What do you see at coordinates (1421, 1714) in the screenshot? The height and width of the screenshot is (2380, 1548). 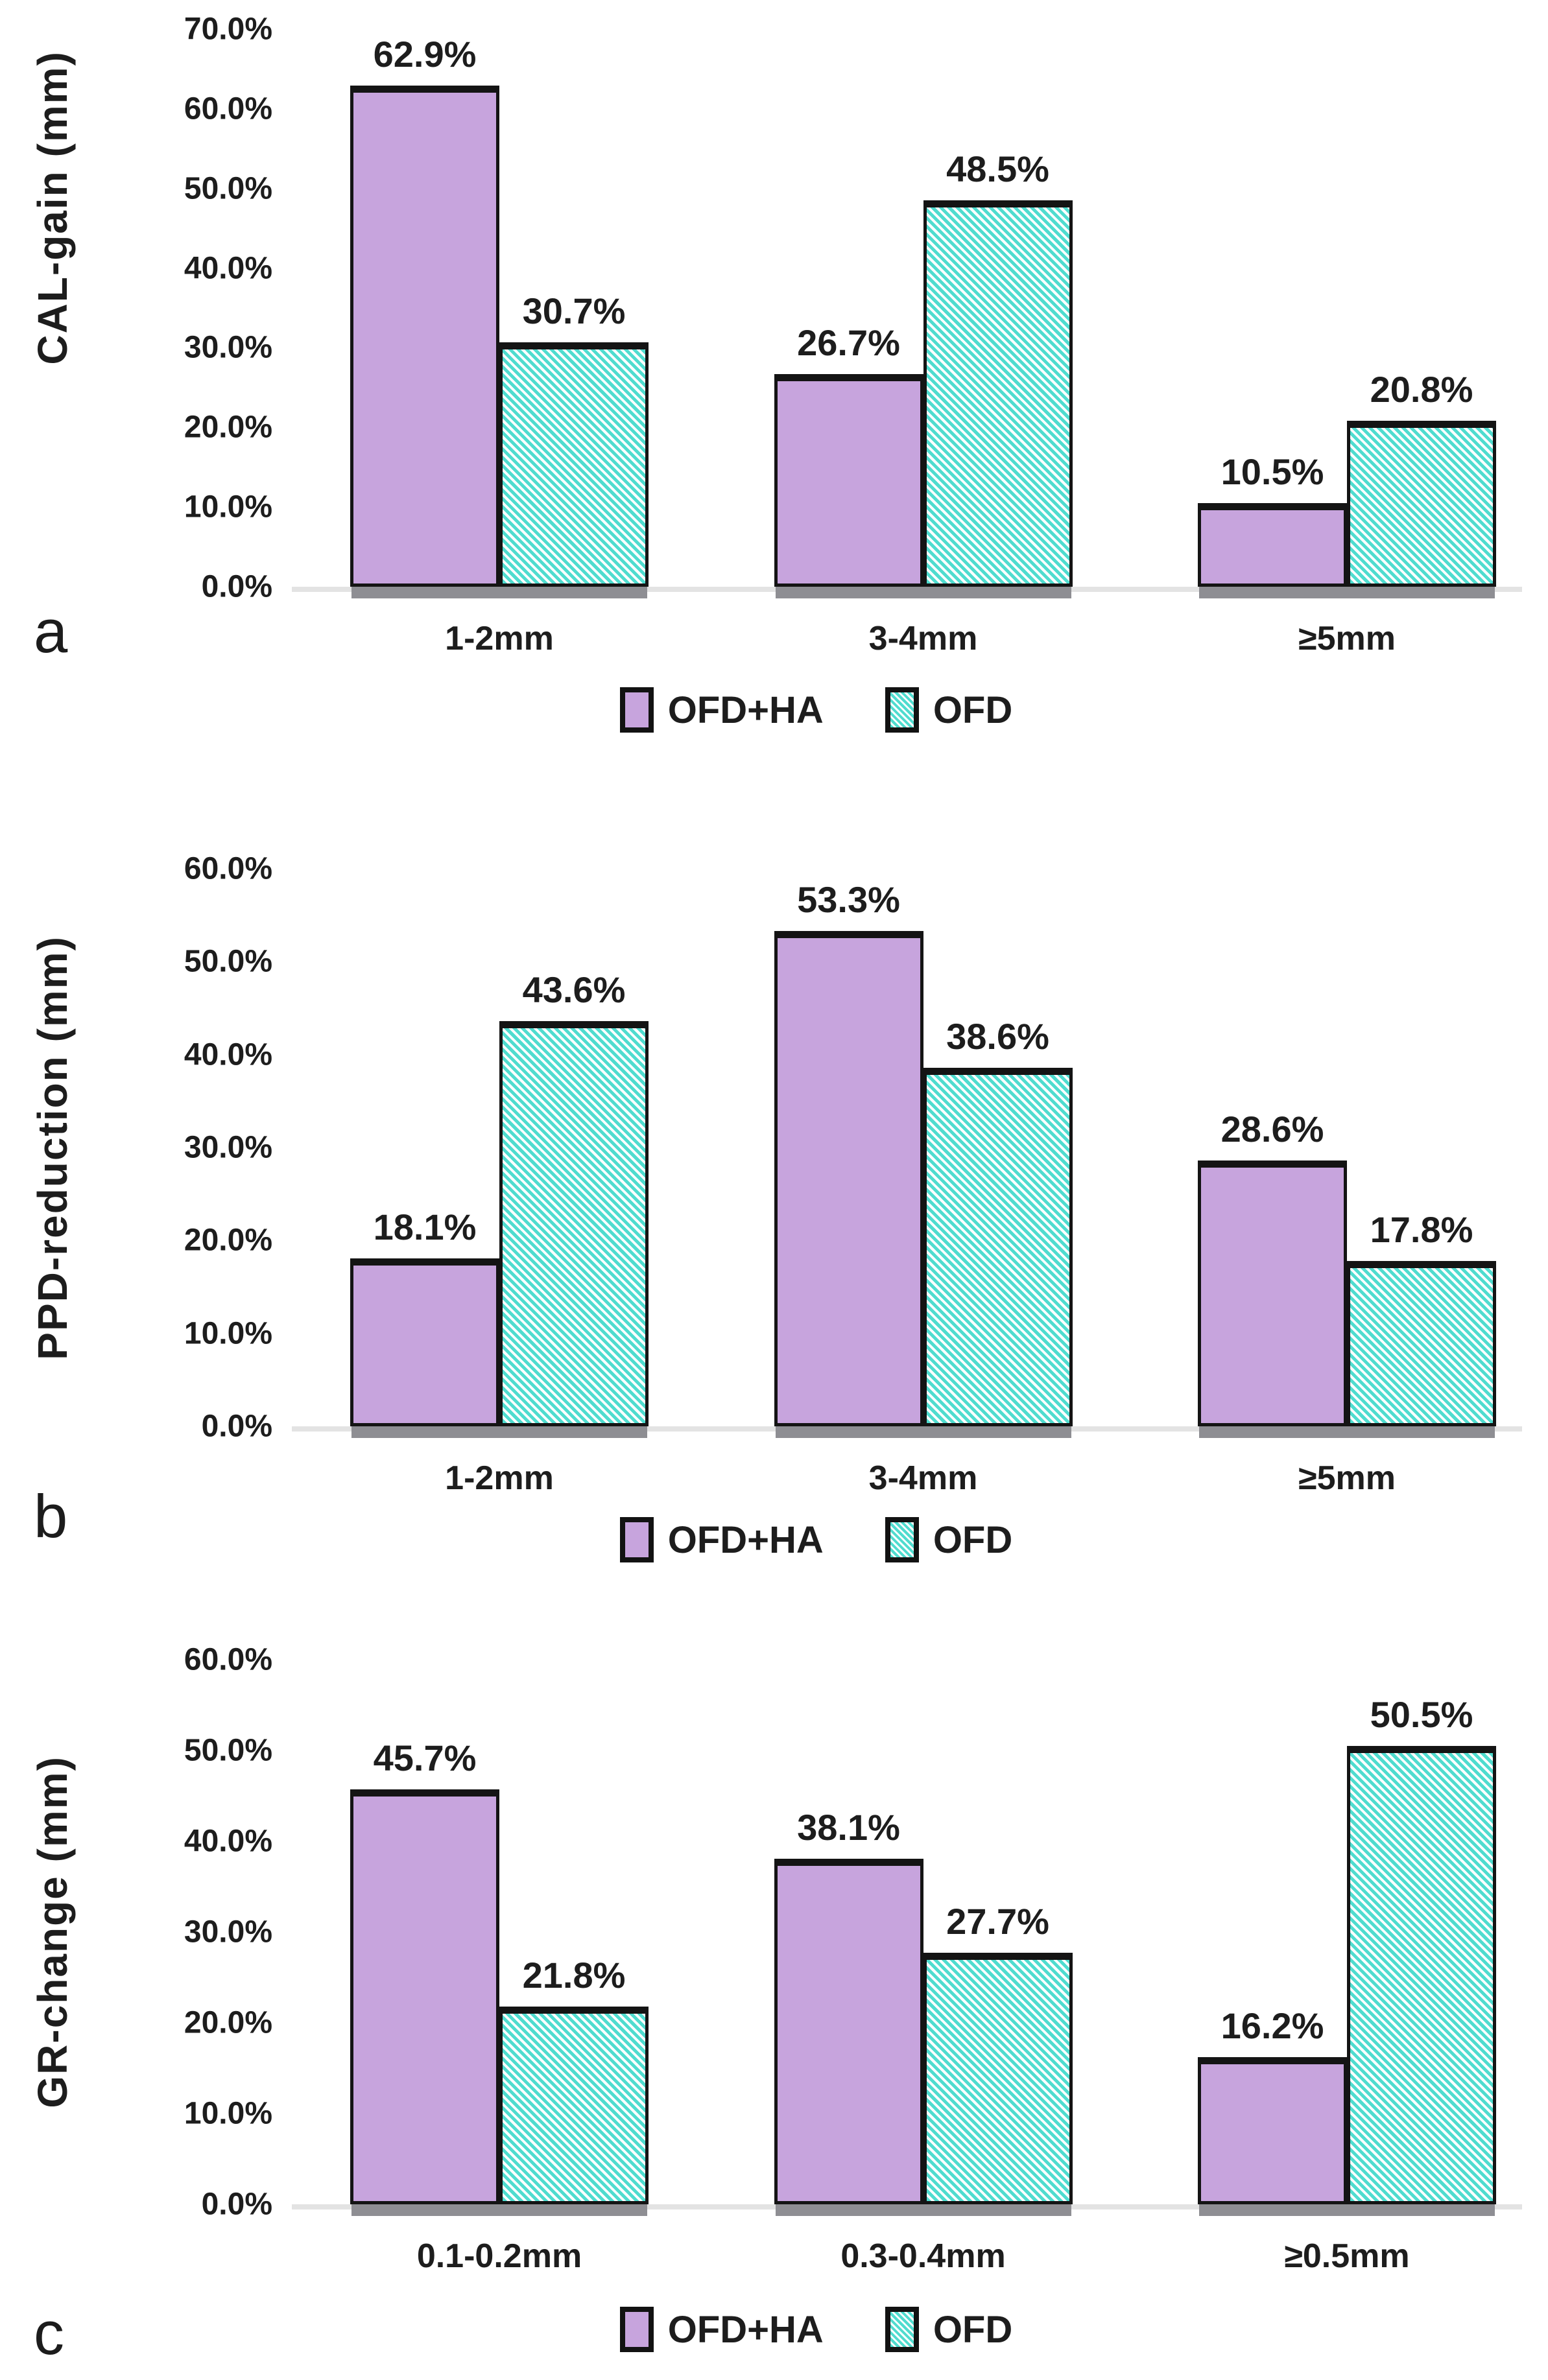 I see `value-label: 50.5%` at bounding box center [1421, 1714].